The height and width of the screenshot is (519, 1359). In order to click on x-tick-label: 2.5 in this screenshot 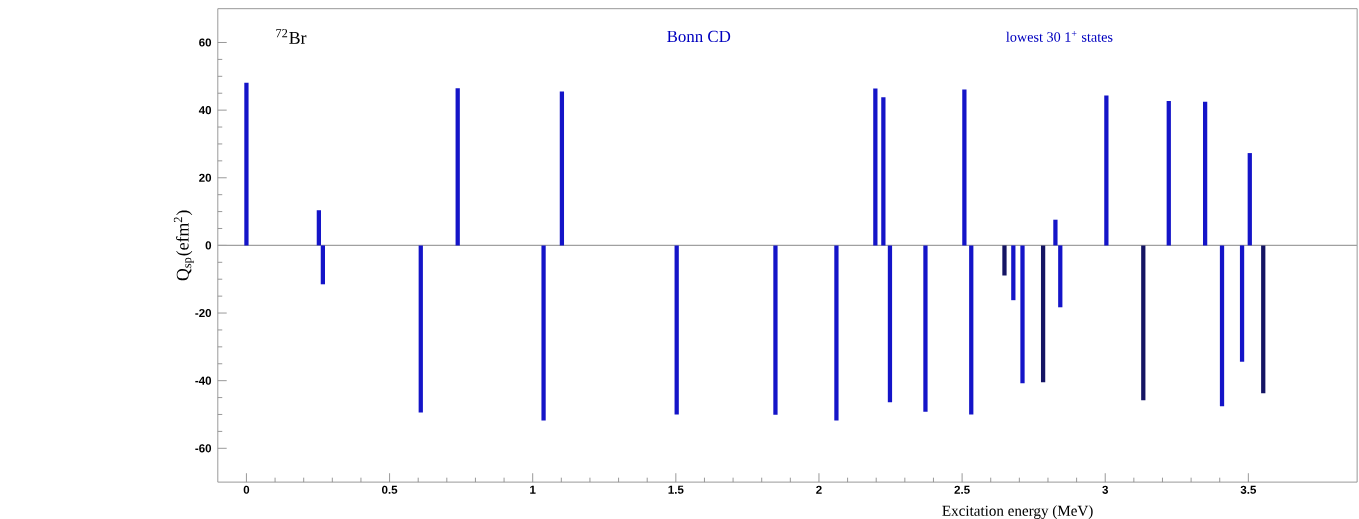, I will do `click(962, 490)`.